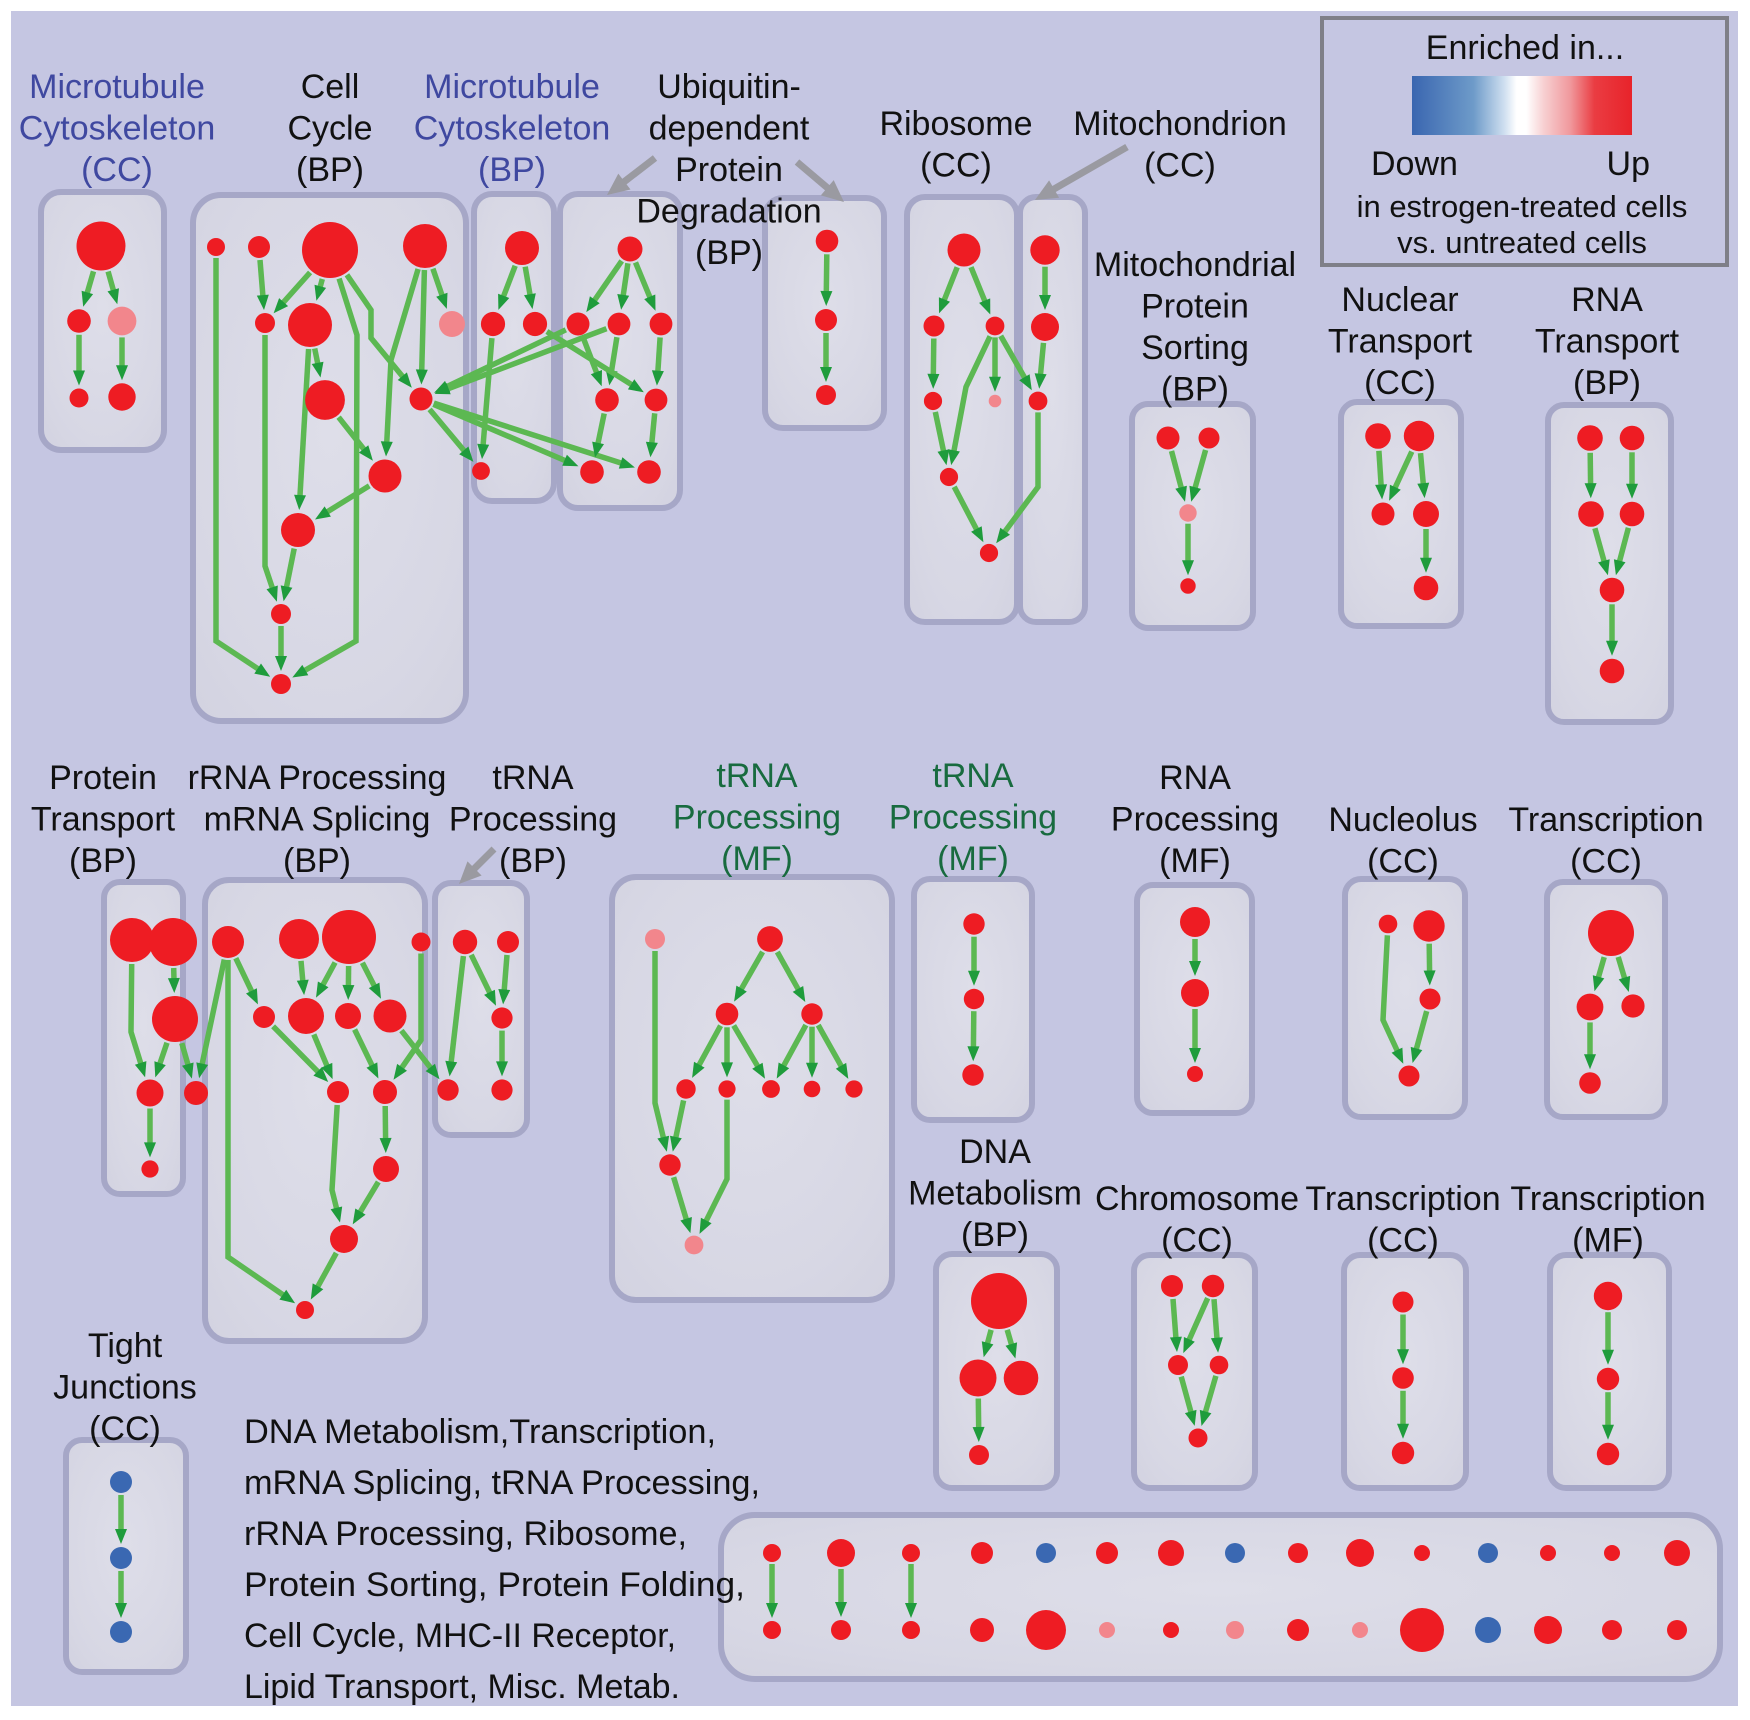 This screenshot has width=1750, height=1720. I want to click on svg-text: Cycle, so click(329, 129).